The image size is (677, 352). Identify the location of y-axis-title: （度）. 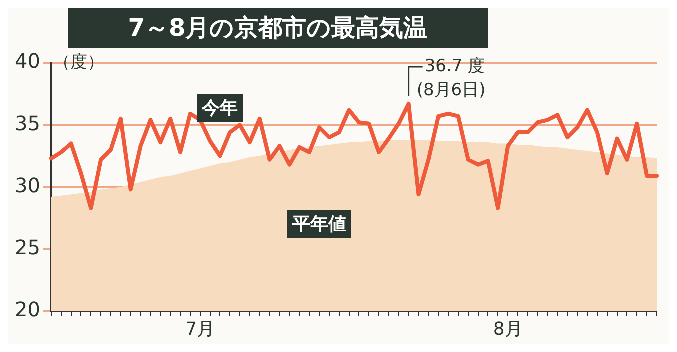
(78, 62).